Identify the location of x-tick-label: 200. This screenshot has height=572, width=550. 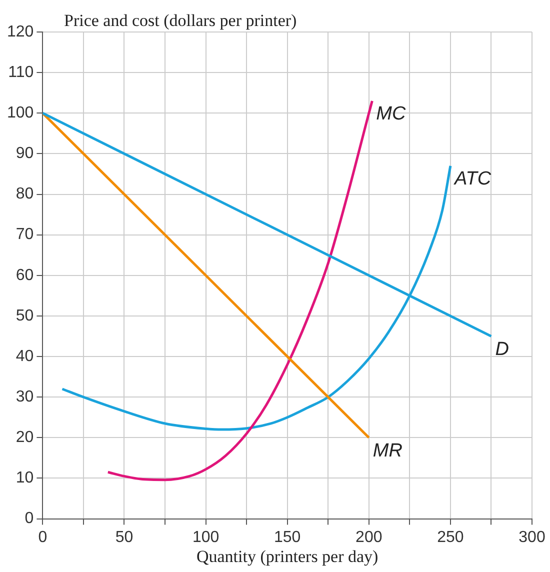
(369, 537).